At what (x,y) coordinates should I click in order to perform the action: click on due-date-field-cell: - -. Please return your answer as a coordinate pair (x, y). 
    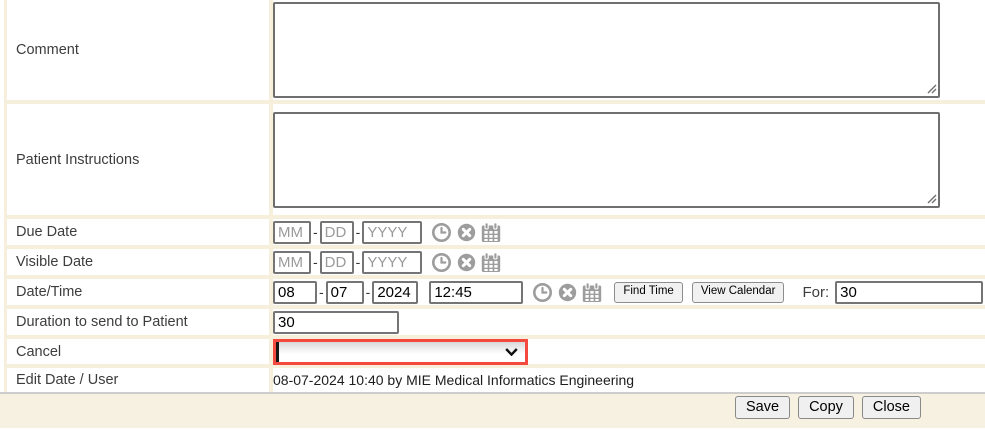
    Looking at the image, I should click on (629, 232).